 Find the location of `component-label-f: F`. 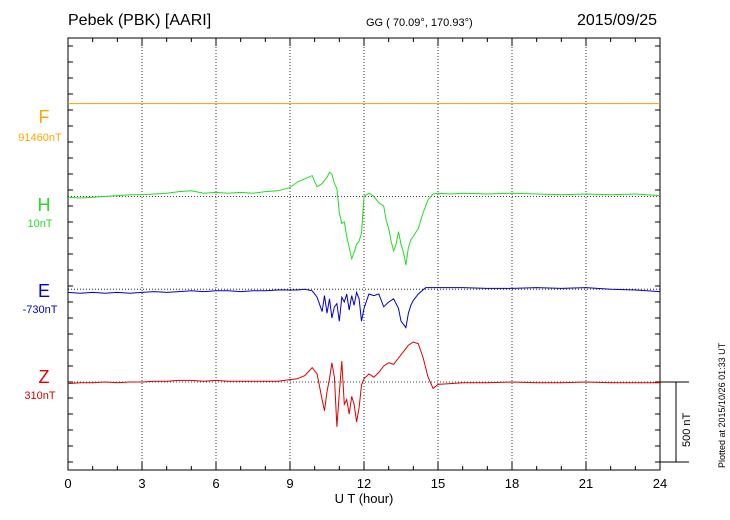

component-label-f: F is located at coordinates (44, 117).